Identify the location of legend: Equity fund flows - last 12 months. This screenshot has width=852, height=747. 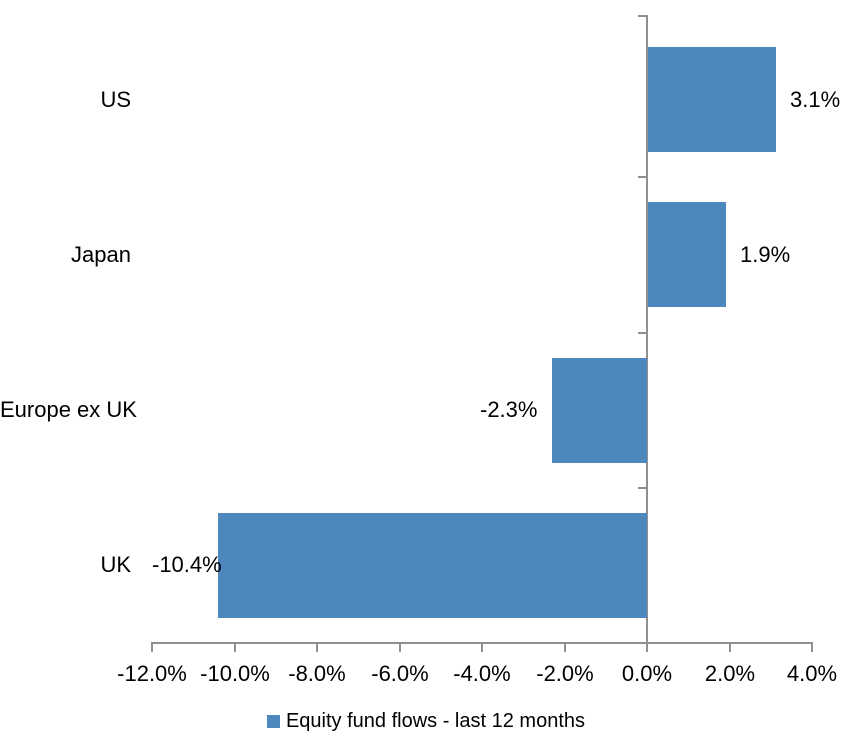
(426, 721).